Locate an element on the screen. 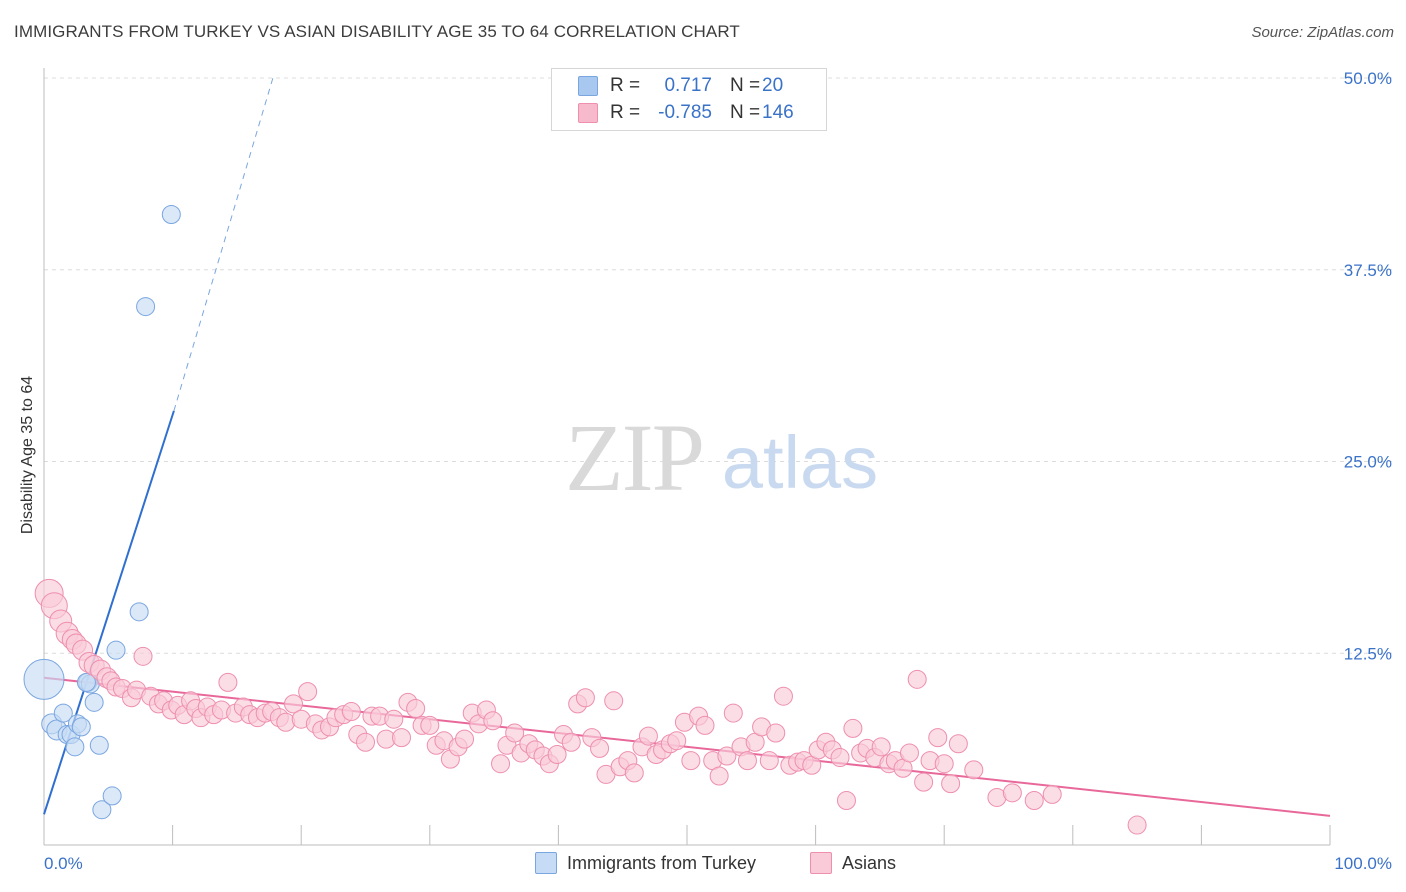 This screenshot has height=892, width=1406. legend-label-turkey: Immigrants from Turkey is located at coordinates (662, 862).